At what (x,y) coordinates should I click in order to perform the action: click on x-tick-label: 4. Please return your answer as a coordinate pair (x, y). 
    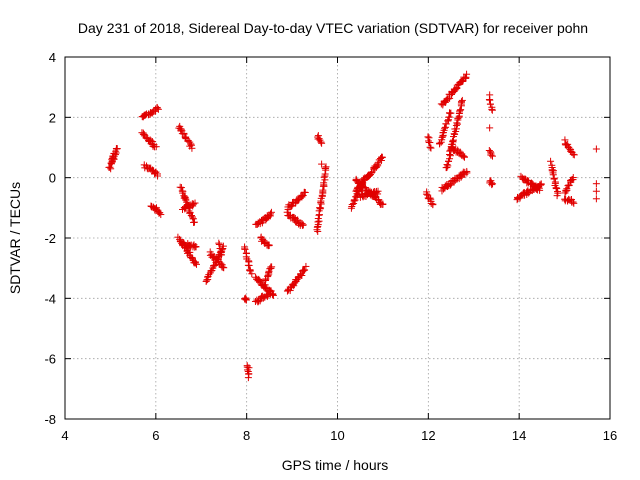
    Looking at the image, I should click on (64, 435).